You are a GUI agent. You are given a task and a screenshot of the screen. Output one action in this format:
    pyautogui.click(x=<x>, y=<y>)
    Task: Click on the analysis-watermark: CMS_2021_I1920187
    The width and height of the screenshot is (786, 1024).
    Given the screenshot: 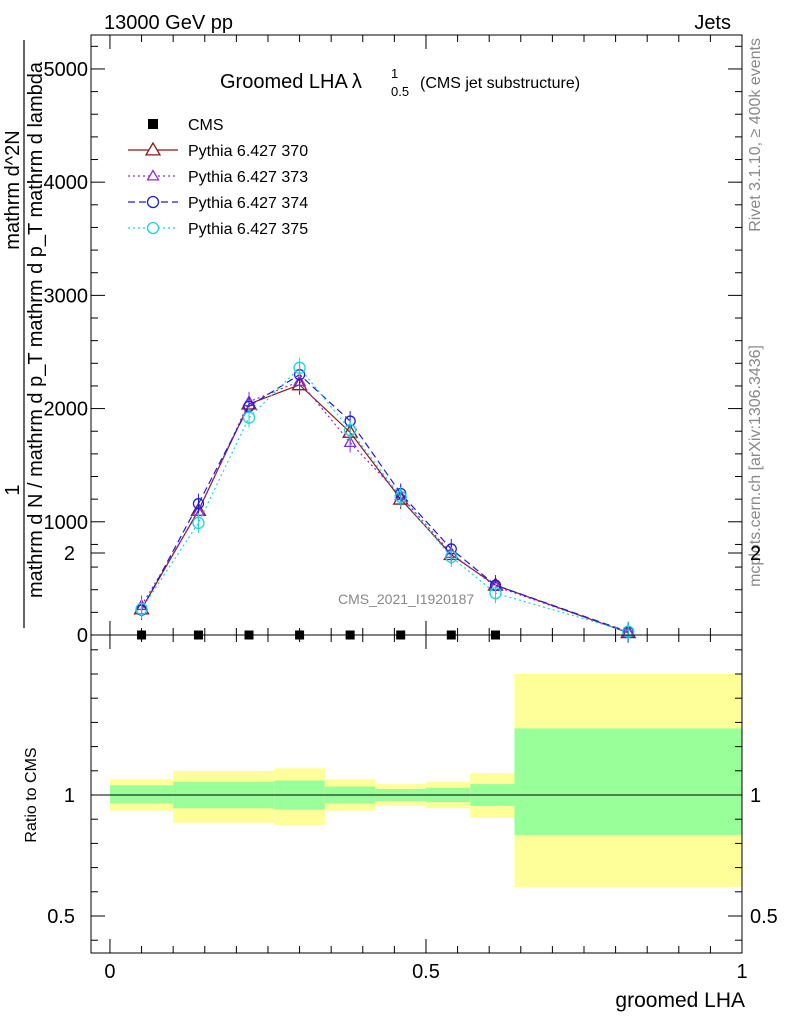 What is the action you would take?
    pyautogui.click(x=406, y=599)
    